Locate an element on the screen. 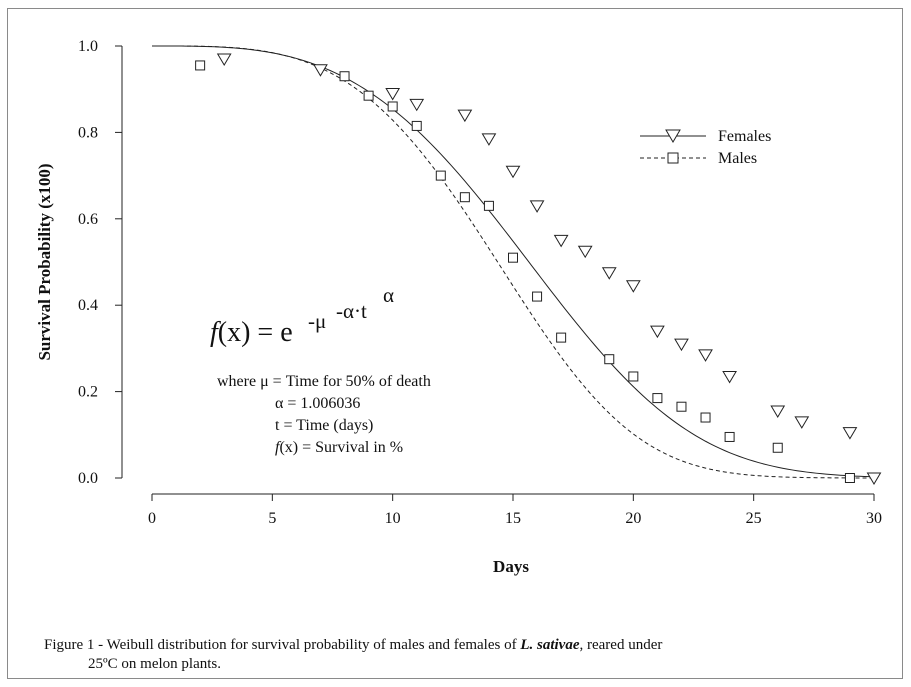 The width and height of the screenshot is (911, 687). legend-males-label: Males is located at coordinates (737, 158).